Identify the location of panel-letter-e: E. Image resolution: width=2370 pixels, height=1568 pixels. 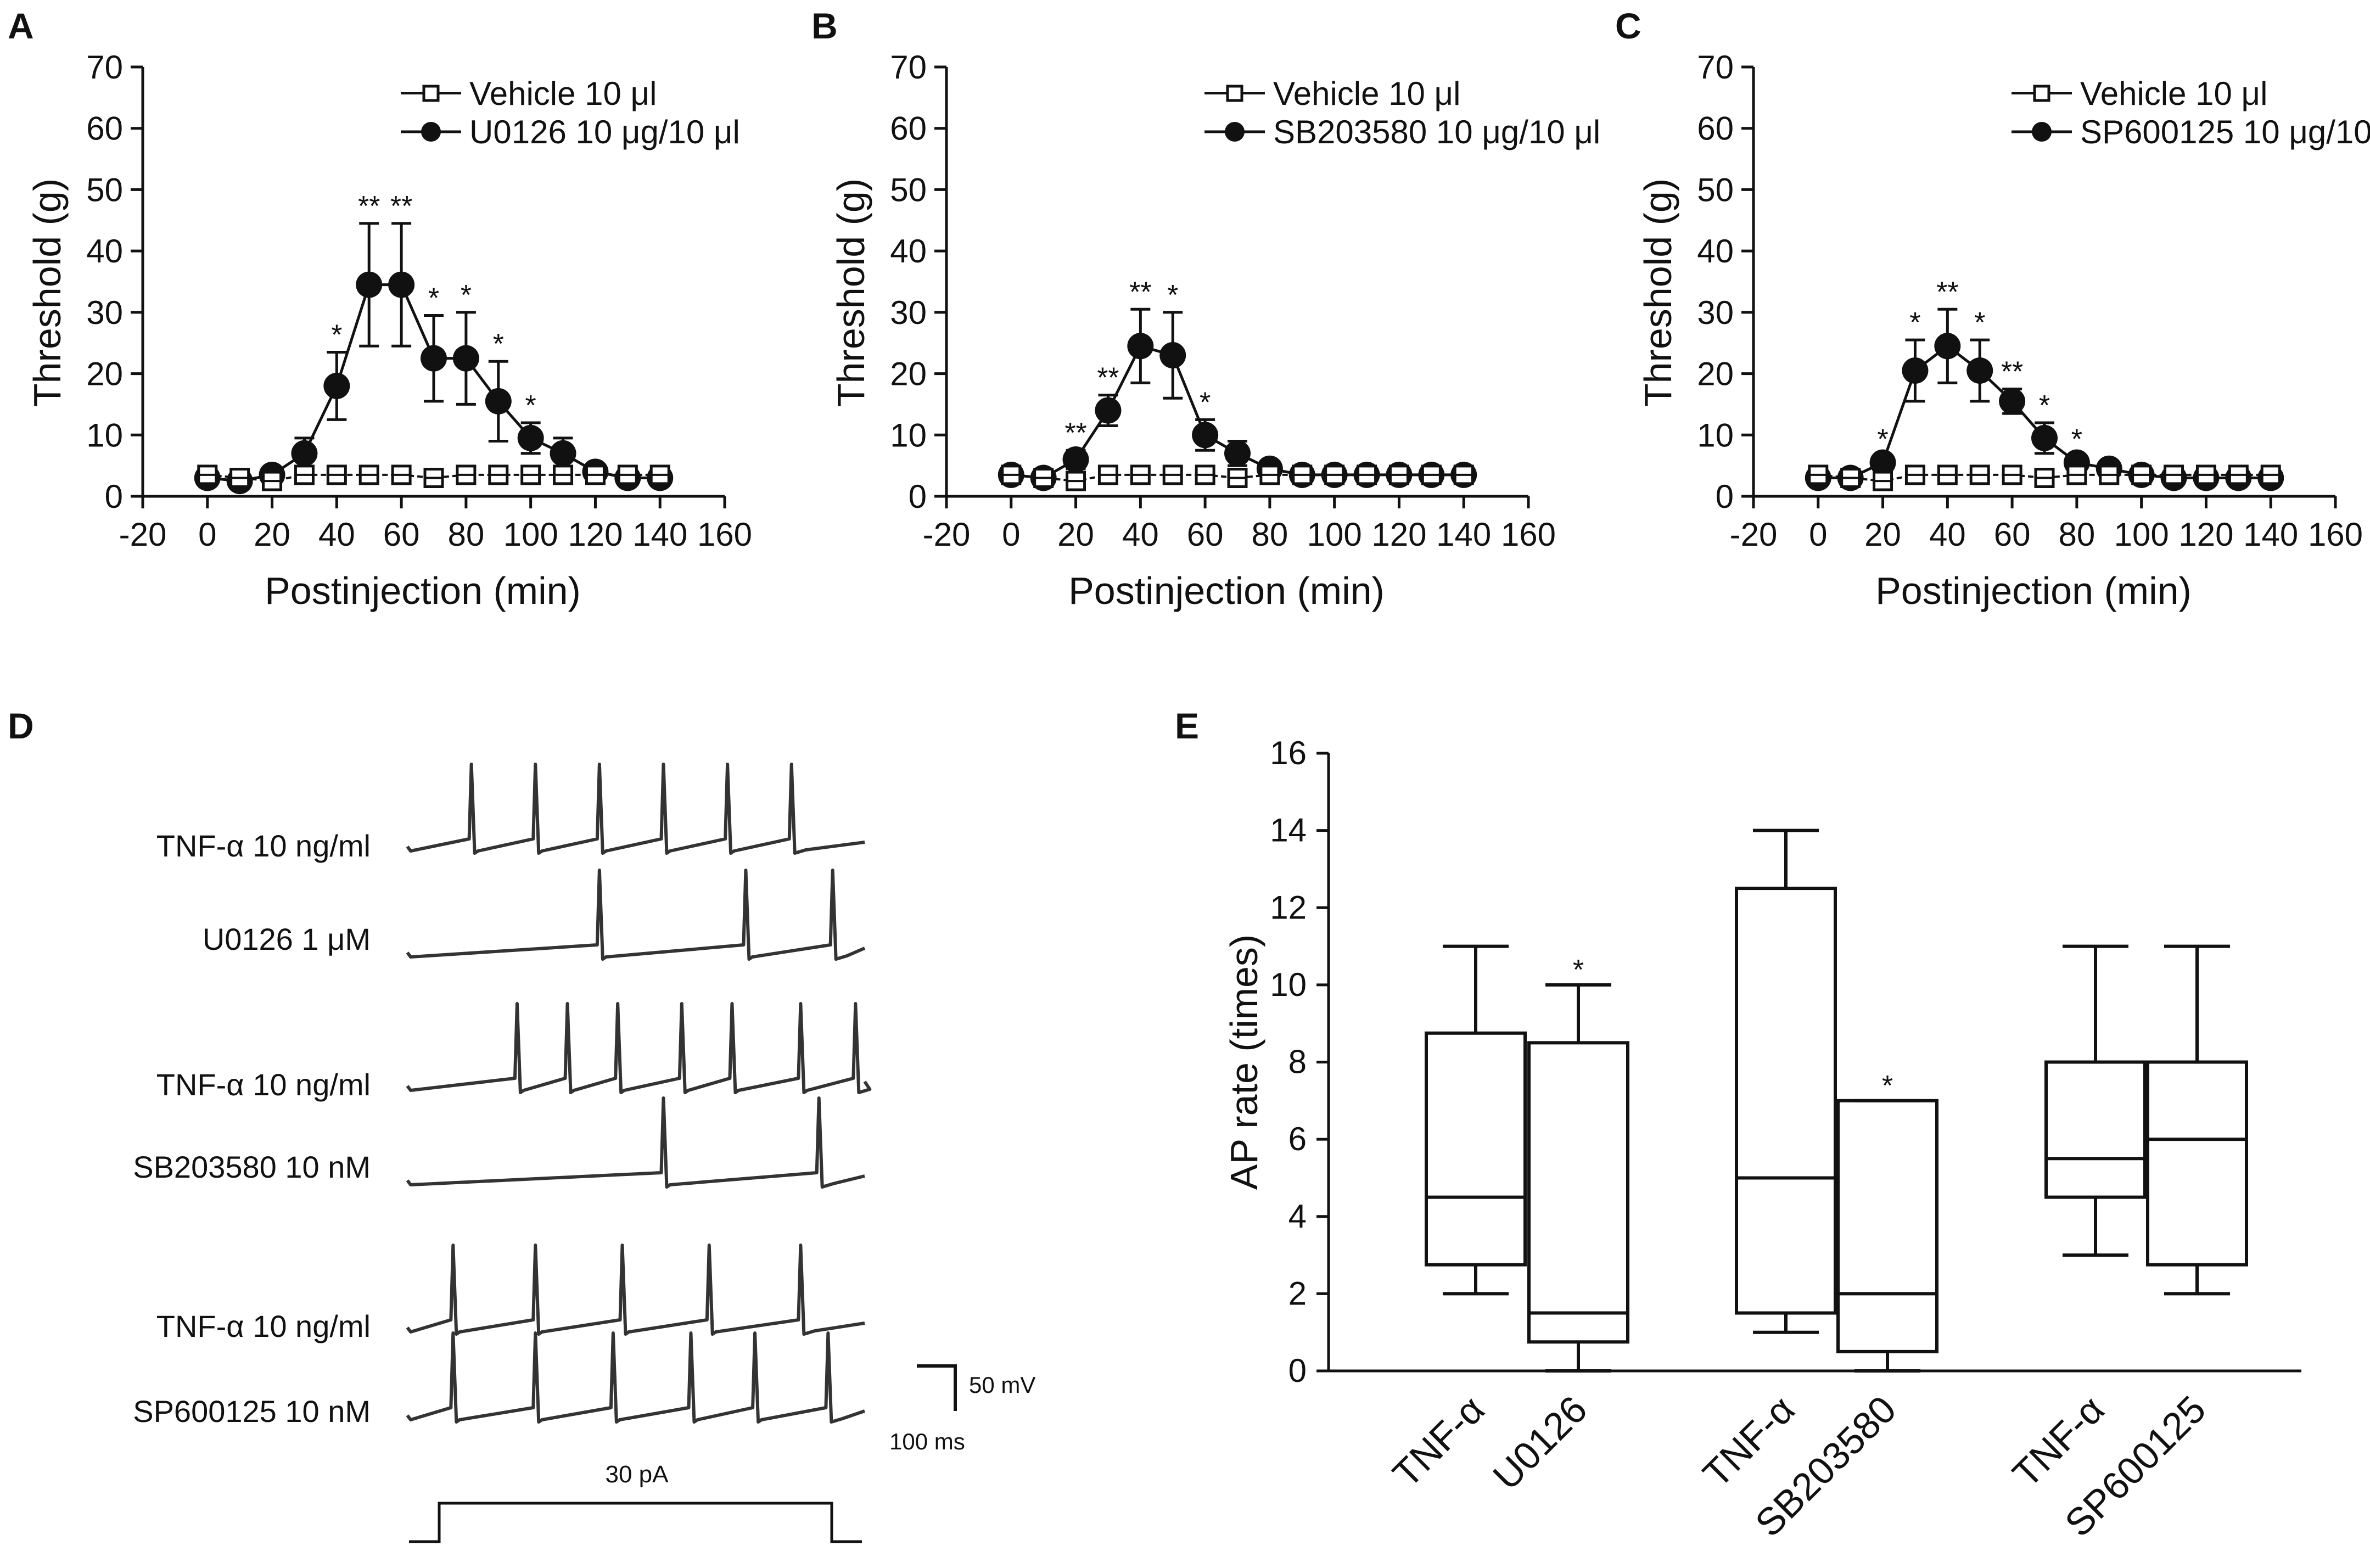
(1187, 725).